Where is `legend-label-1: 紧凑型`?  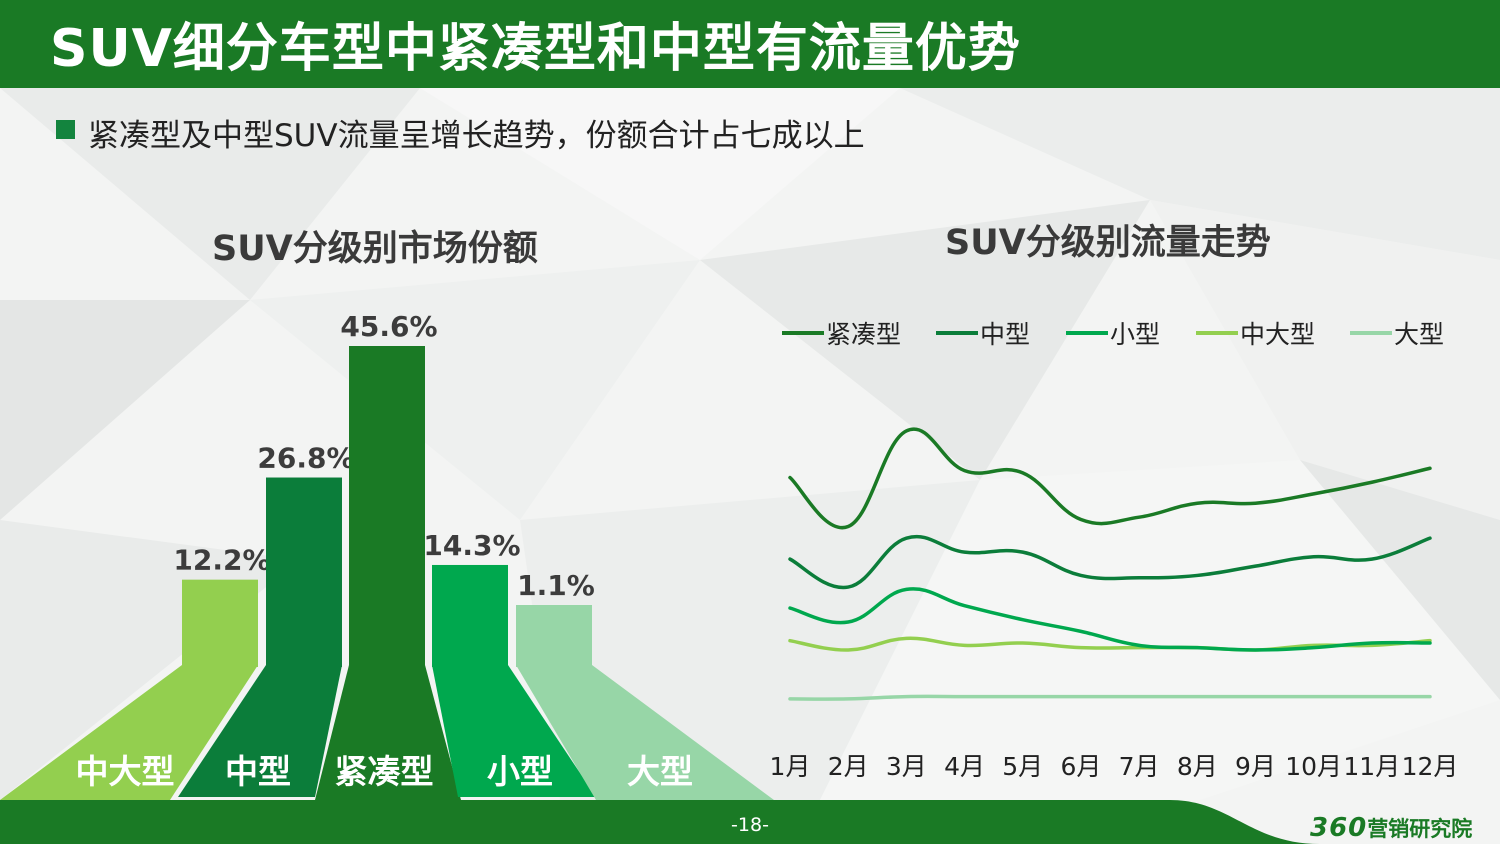
legend-label-1: 紧凑型 is located at coordinates (863, 334).